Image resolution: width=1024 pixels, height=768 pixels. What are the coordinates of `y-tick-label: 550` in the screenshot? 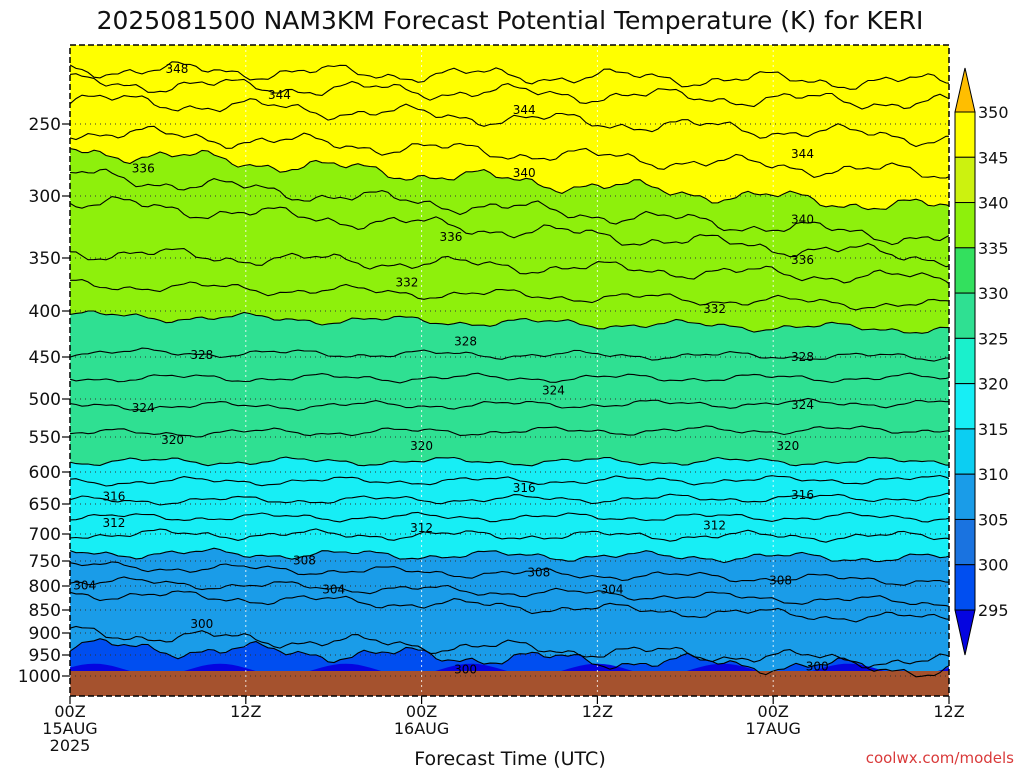 It's located at (45, 438).